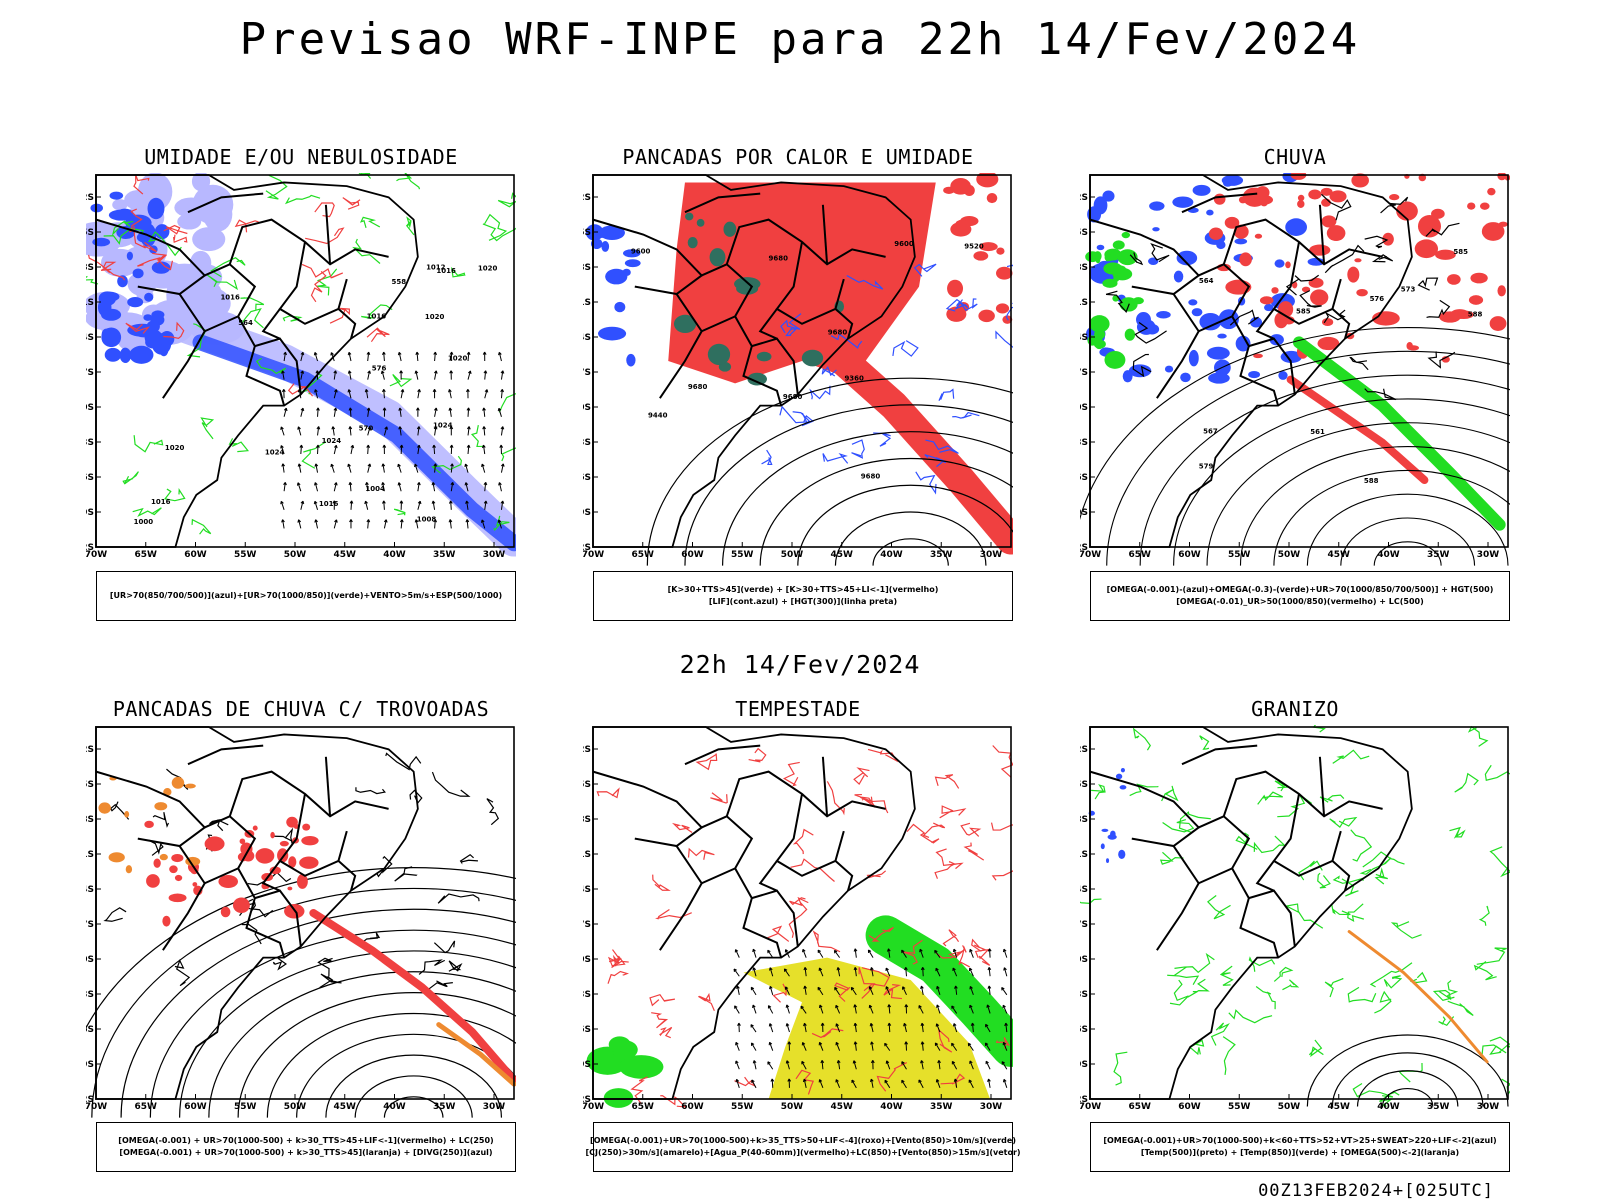  I want to click on lat-label: 27S, so click(90, 373).